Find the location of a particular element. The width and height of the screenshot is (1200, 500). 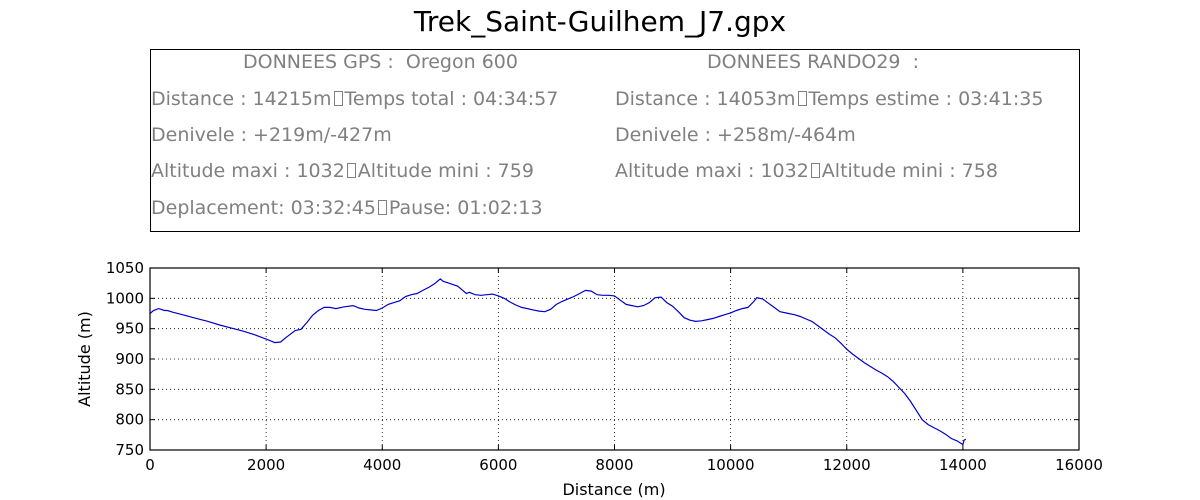

gps-moving-line: Deplacement: 03:32:45 Pause: 01:02:13 is located at coordinates (347, 208).